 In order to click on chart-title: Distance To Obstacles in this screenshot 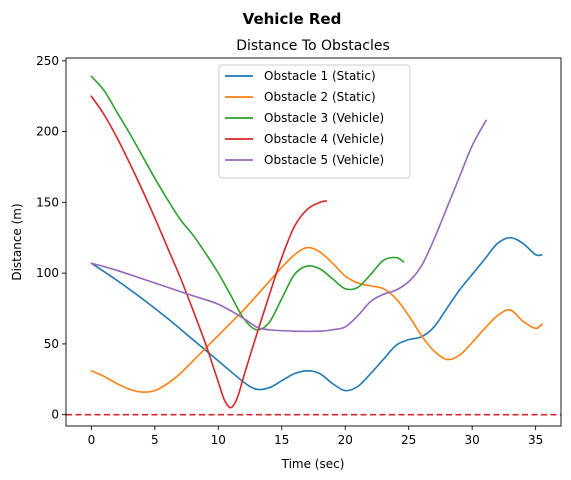, I will do `click(313, 46)`.